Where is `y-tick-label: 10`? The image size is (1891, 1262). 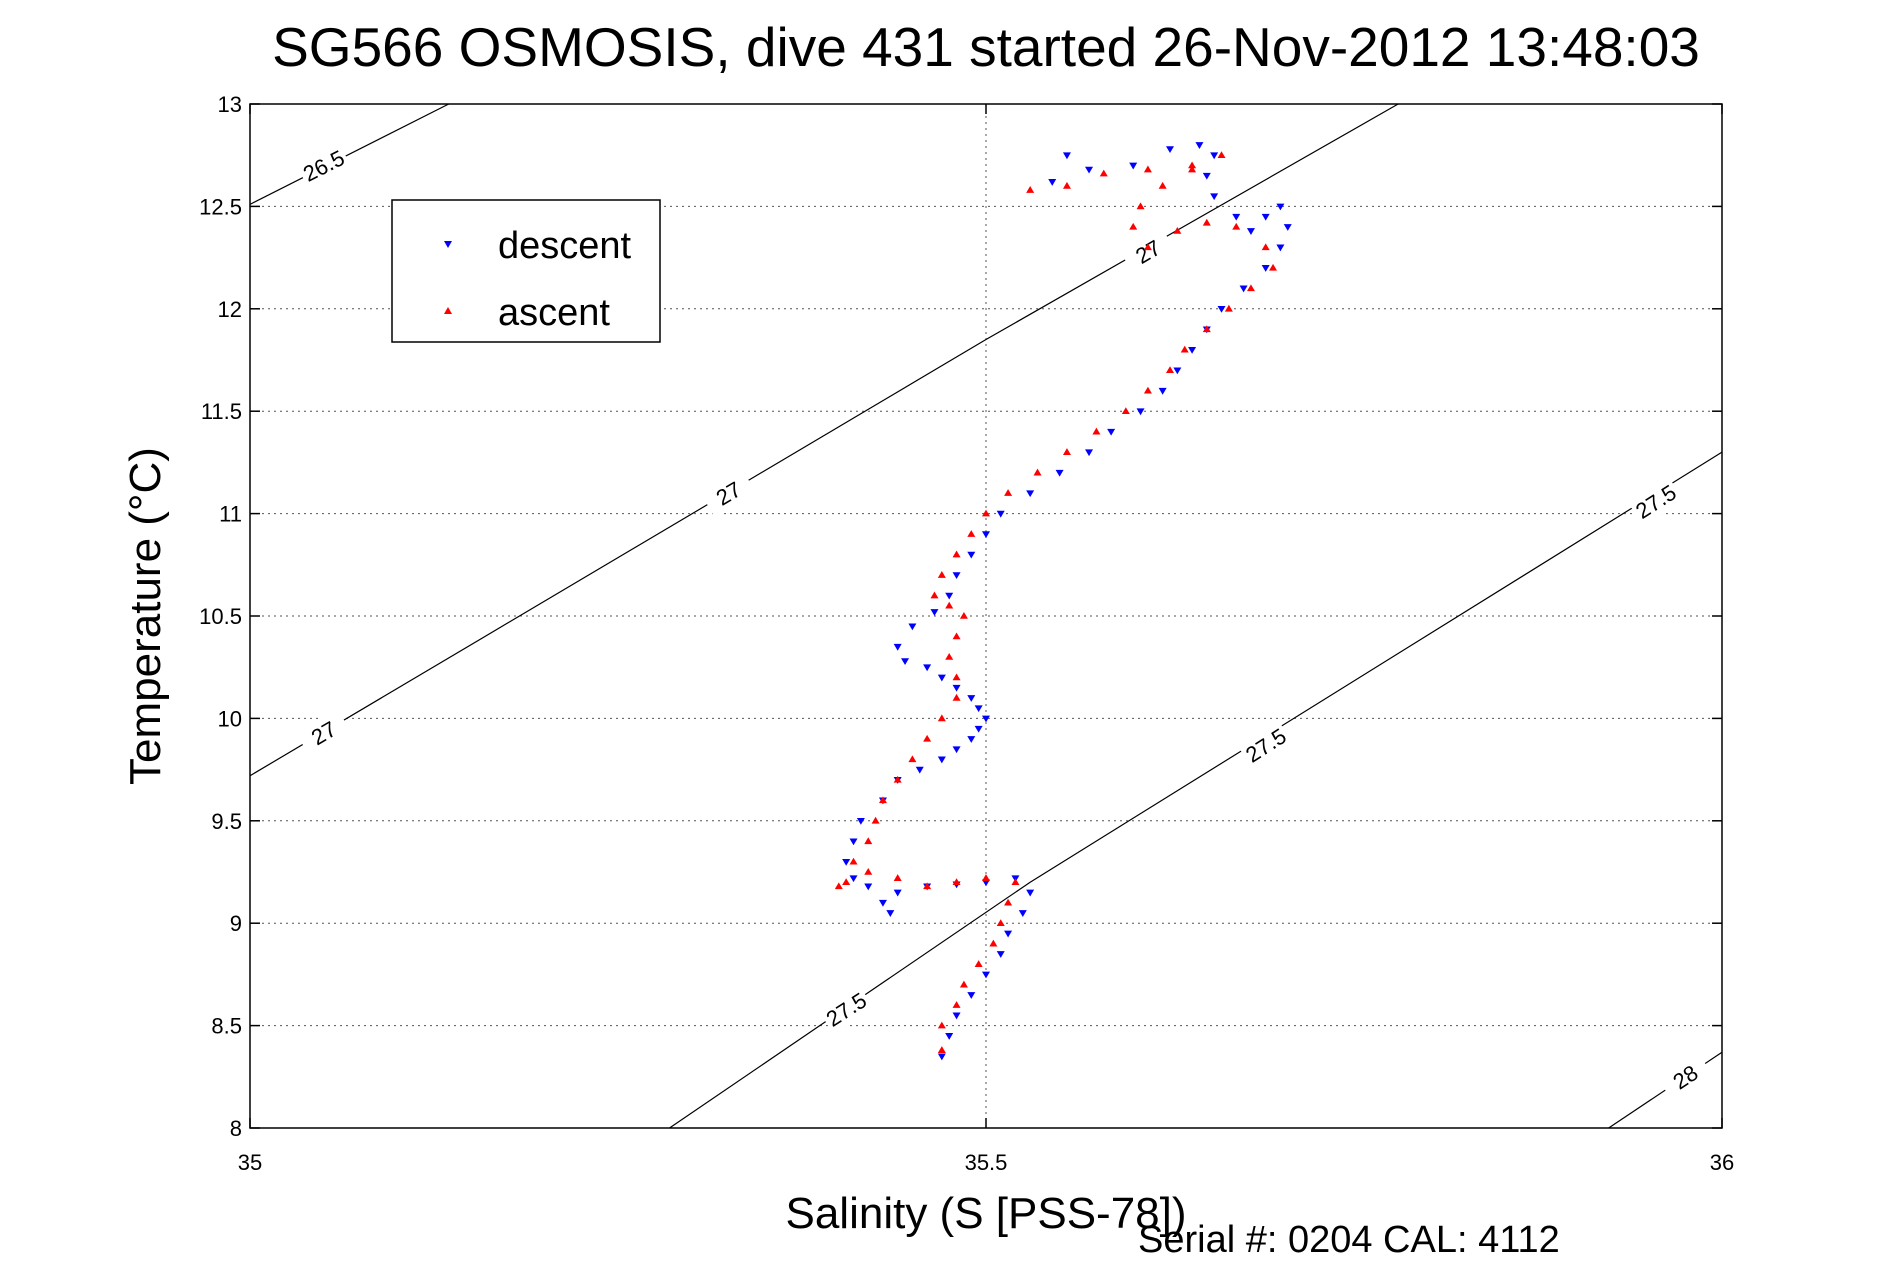
y-tick-label: 10 is located at coordinates (230, 718).